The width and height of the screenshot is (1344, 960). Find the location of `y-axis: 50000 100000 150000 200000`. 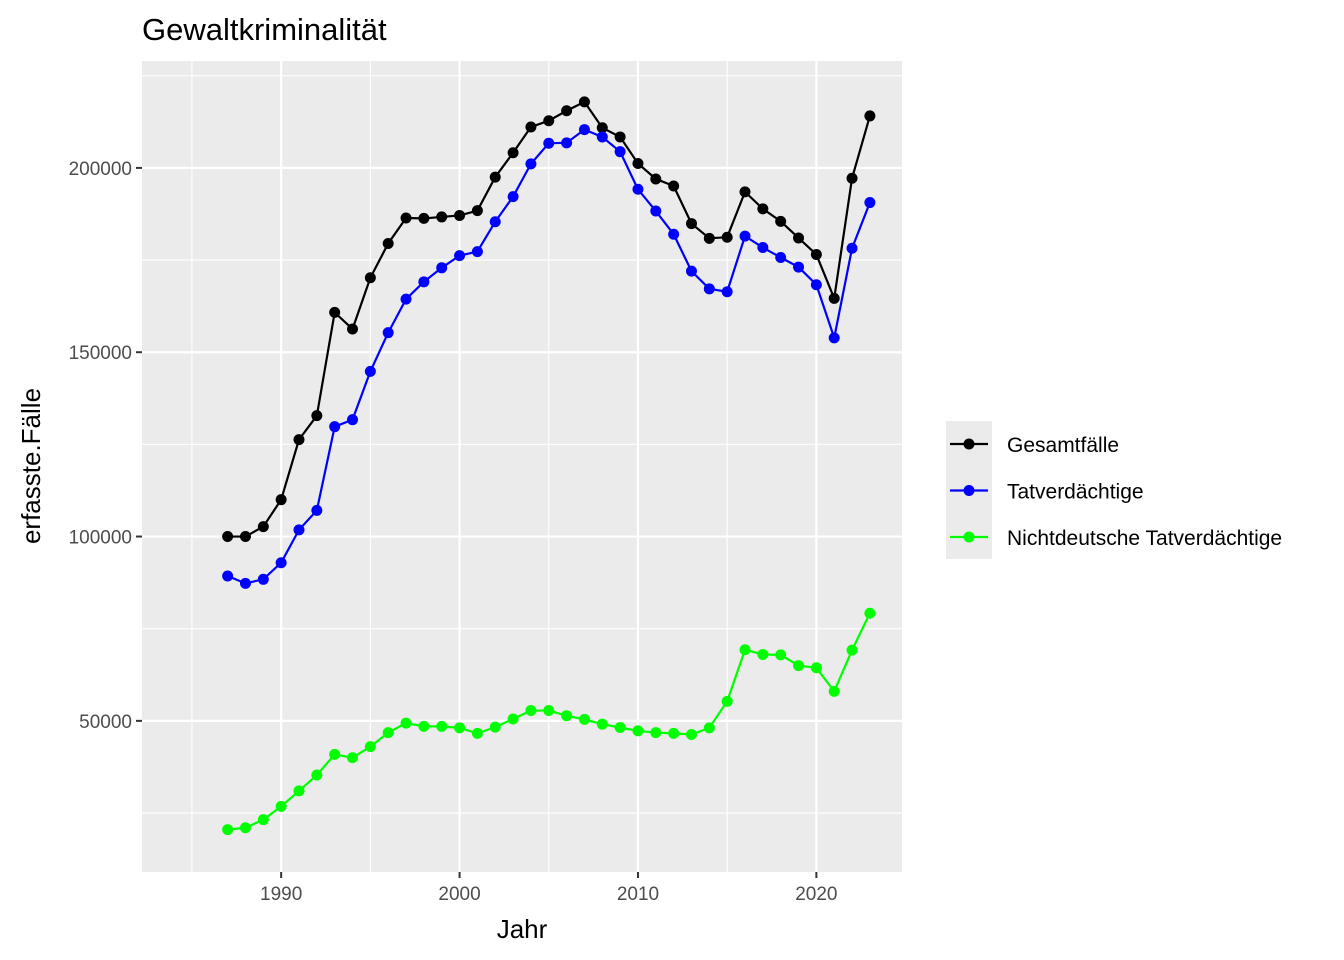

y-axis: 50000 100000 150000 200000 is located at coordinates (105, 446).